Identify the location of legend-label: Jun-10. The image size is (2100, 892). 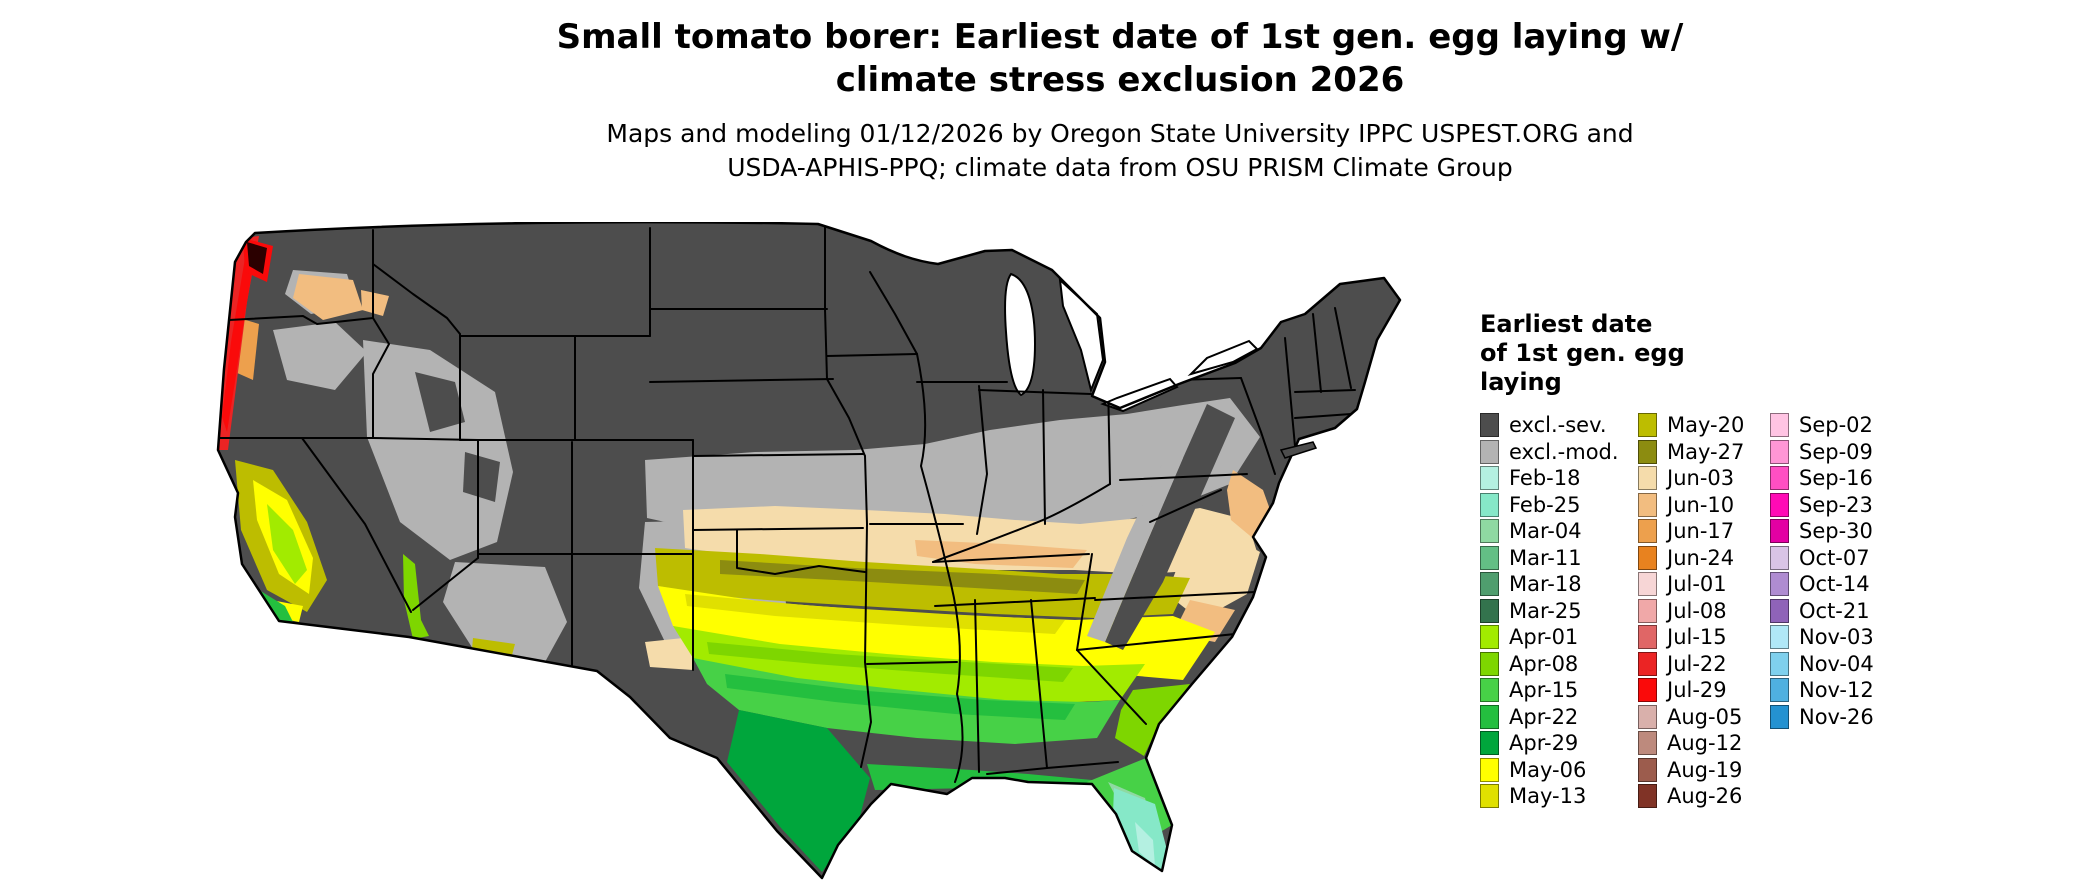
(1701, 504).